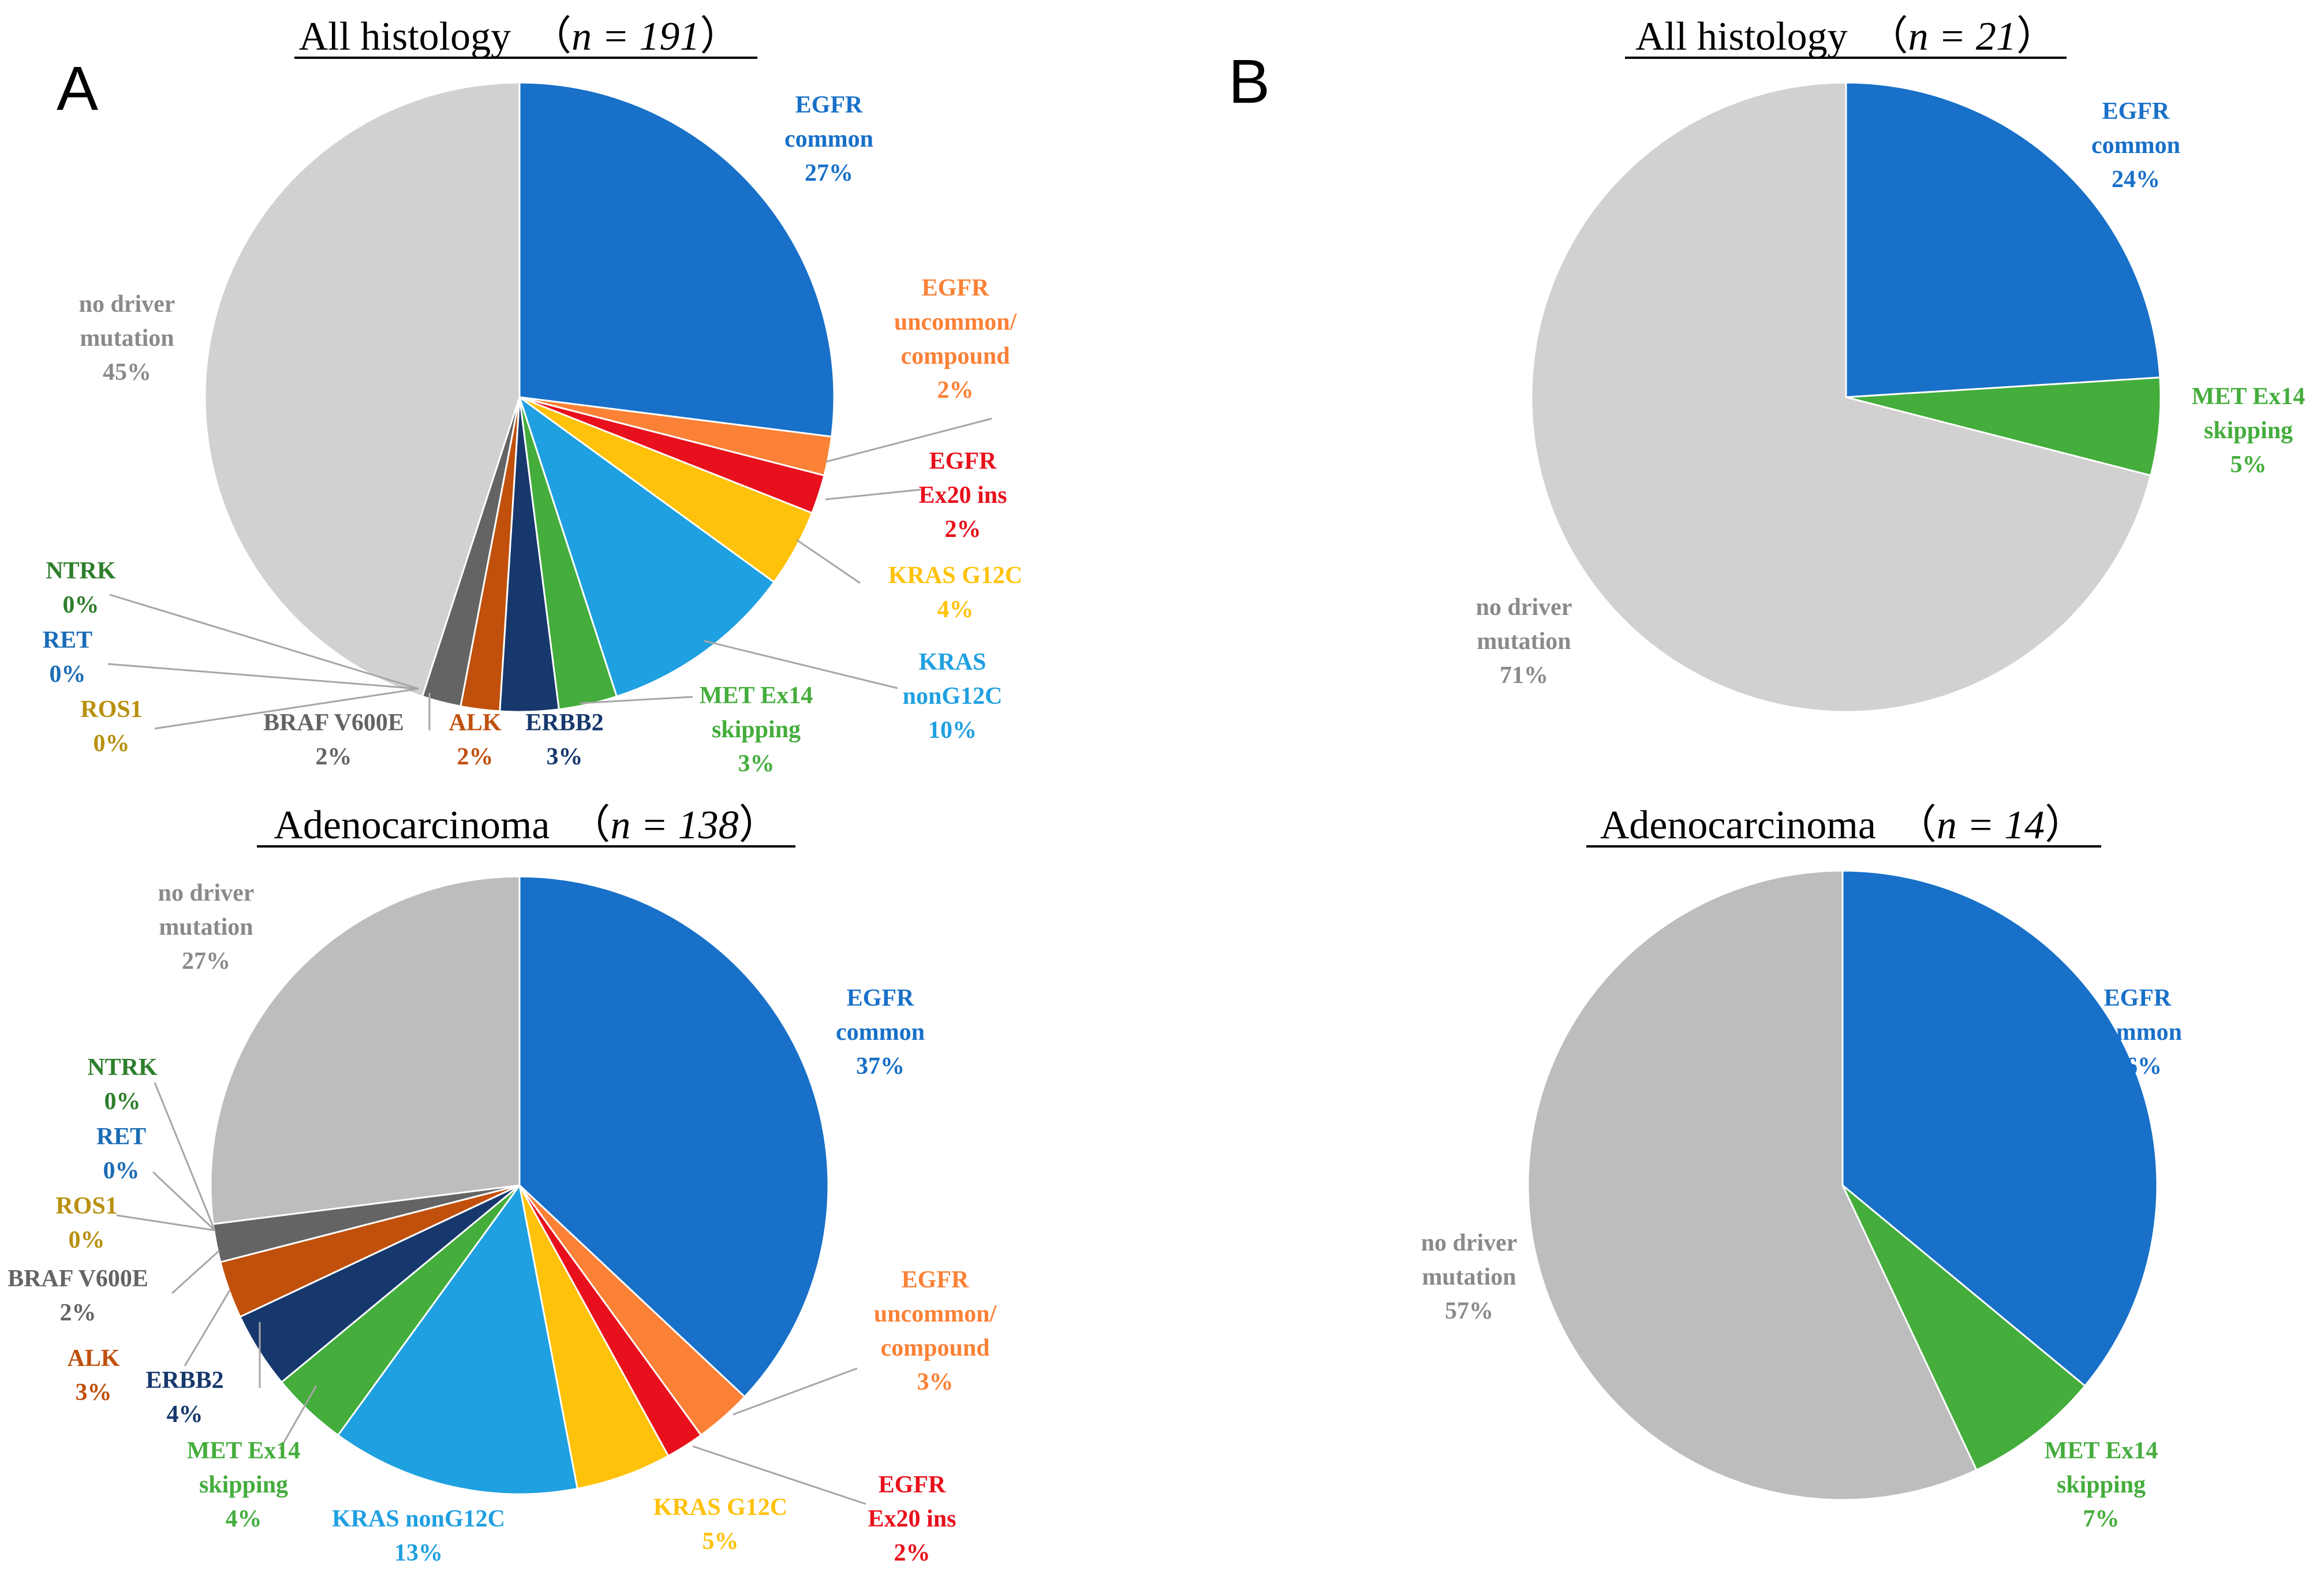 Image resolution: width=2324 pixels, height=1575 pixels. Describe the element at coordinates (953, 697) in the screenshot. I see `data-label-kras-nong12c: KRAS nonG12C 10%` at that location.